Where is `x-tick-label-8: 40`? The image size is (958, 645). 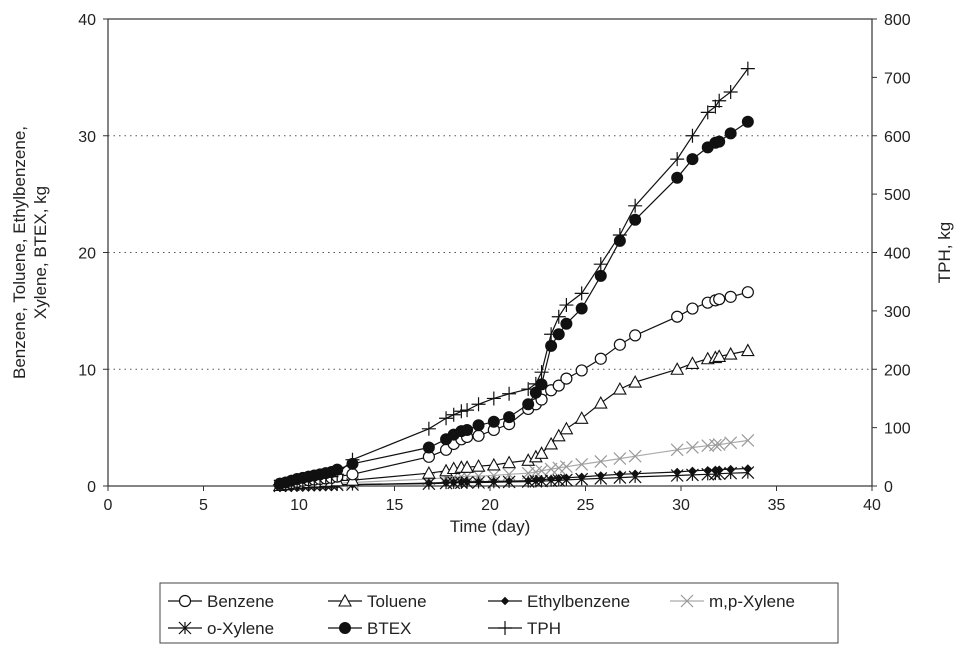
x-tick-label-8: 40 is located at coordinates (872, 505).